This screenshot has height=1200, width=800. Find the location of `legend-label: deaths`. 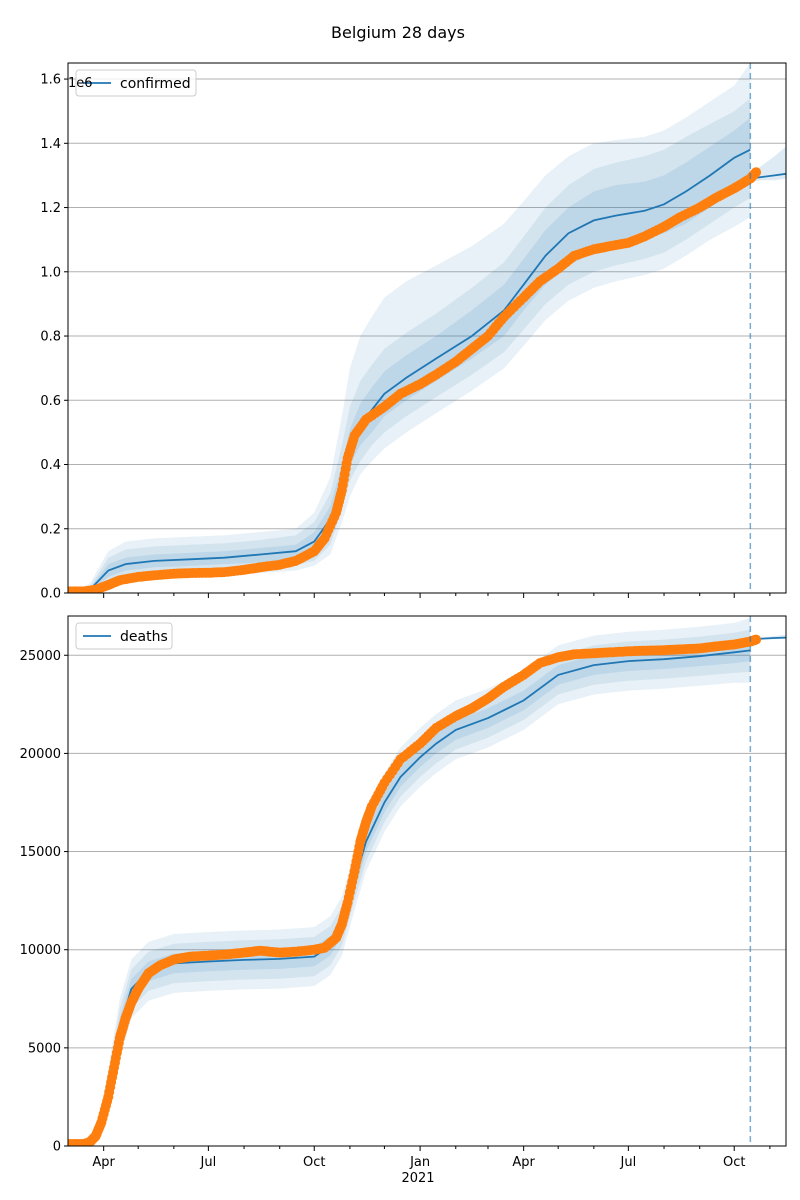

legend-label: deaths is located at coordinates (144, 637).